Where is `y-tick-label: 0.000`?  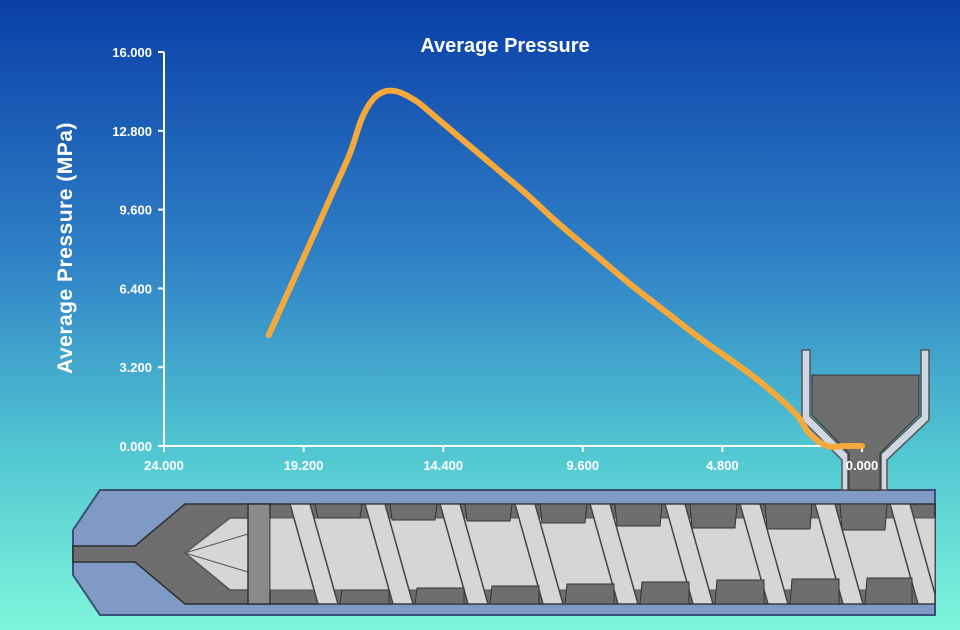 y-tick-label: 0.000 is located at coordinates (135, 446).